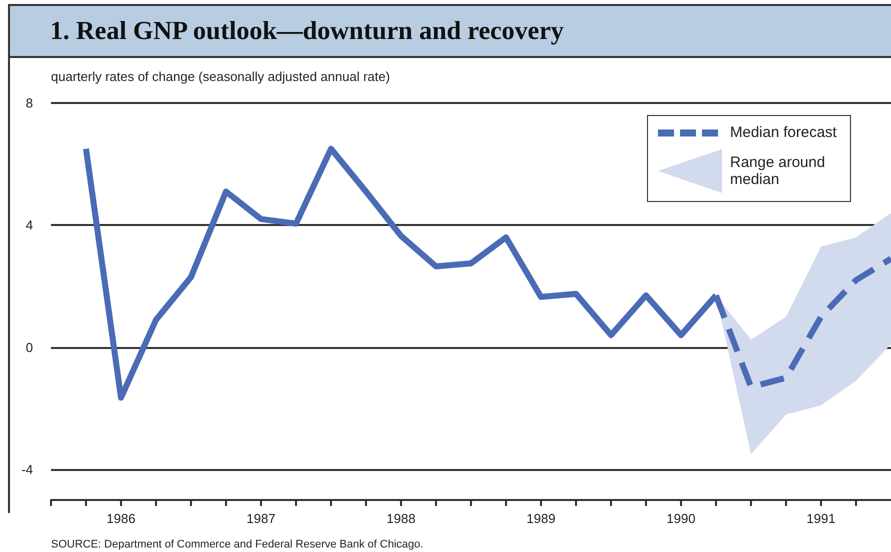 This screenshot has width=891, height=552. I want to click on chart-title: 1. Real GNP outlook—downturn and recovery, so click(307, 31).